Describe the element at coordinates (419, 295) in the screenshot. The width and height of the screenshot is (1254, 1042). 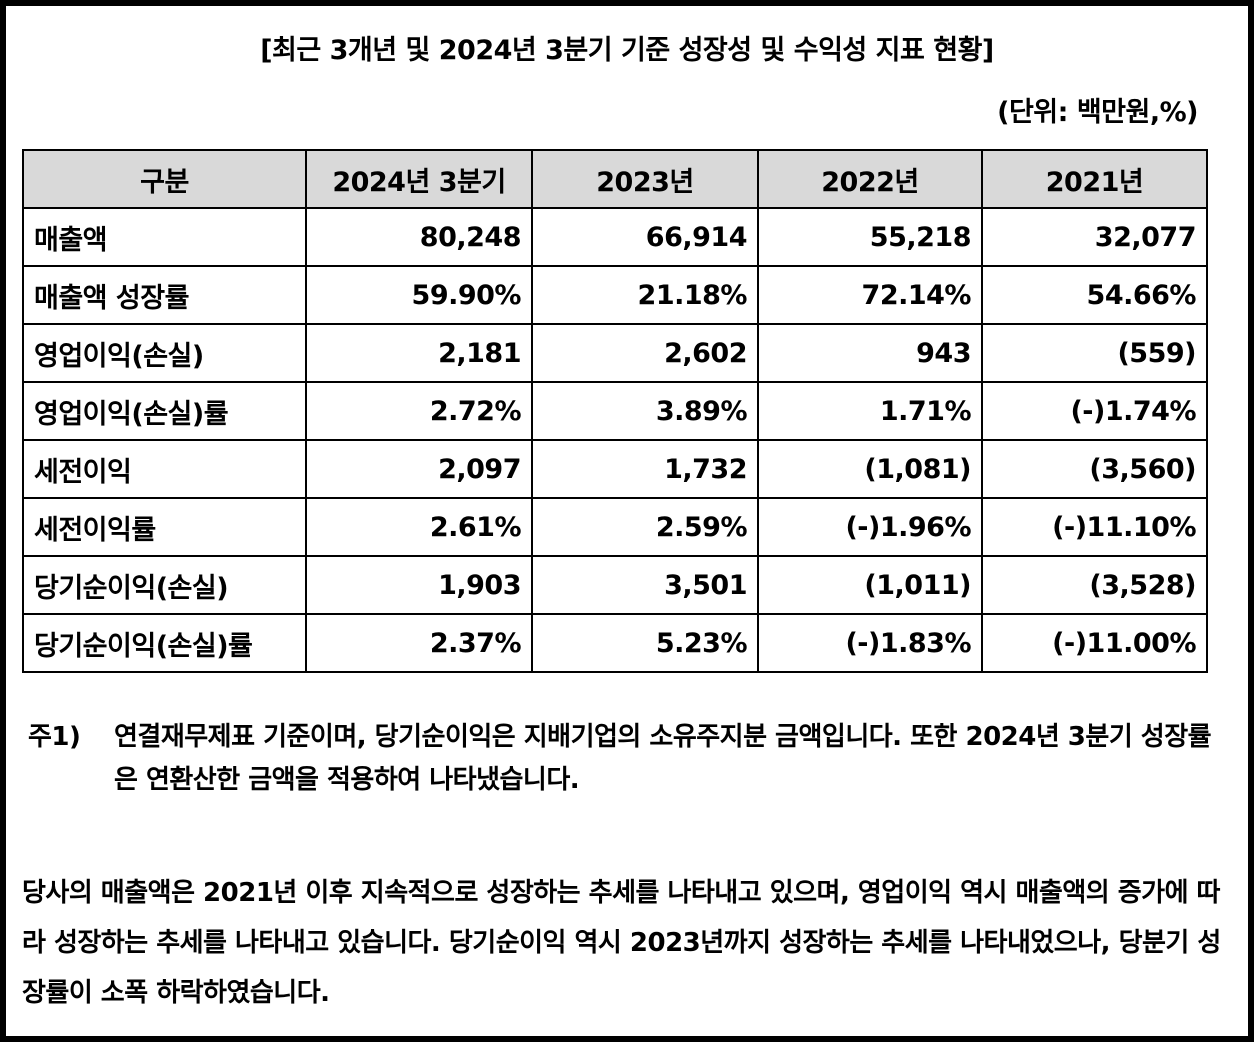
I see `table-cell: 59.90%` at that location.